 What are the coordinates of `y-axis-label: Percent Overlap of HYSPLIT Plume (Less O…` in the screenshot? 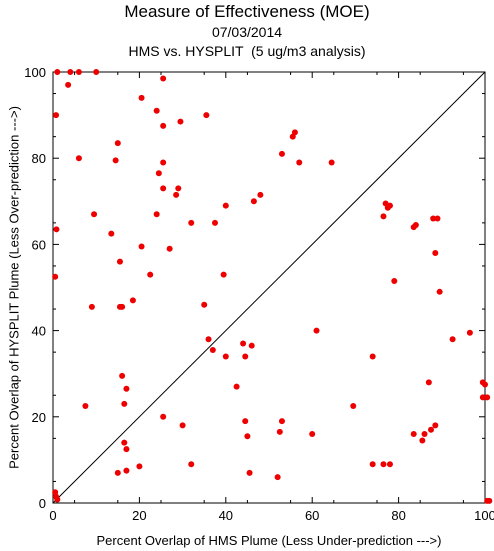 It's located at (14, 287).